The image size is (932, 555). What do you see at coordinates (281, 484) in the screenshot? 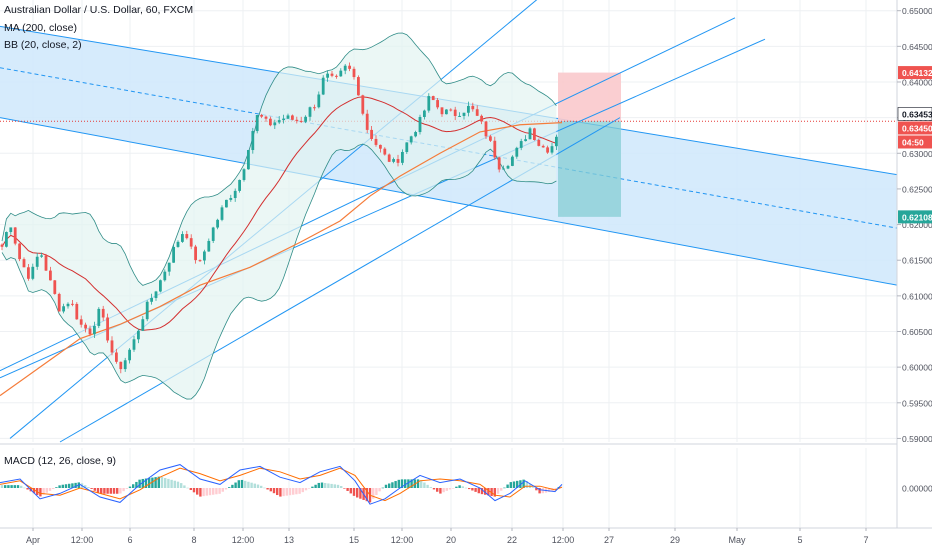
I see `macd-line` at bounding box center [281, 484].